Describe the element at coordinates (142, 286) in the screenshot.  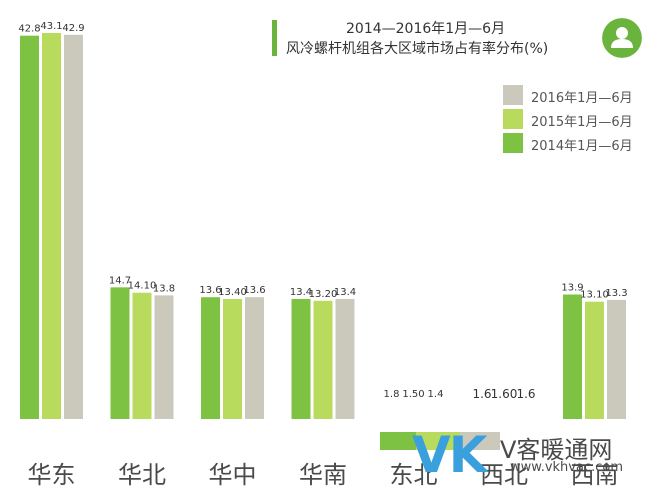
I see `data-label: 14.10` at that location.